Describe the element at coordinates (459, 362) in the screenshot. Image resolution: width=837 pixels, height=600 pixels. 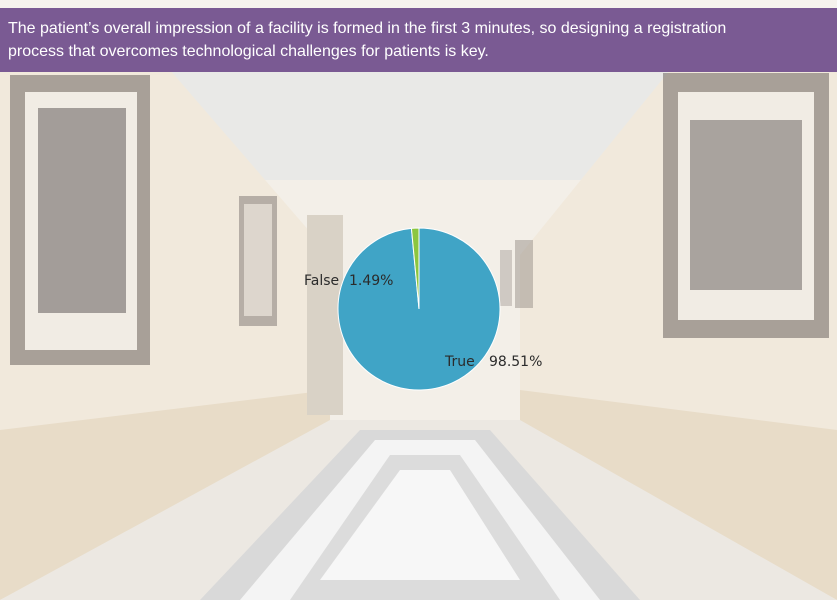
I see `slice-label-true: True` at that location.